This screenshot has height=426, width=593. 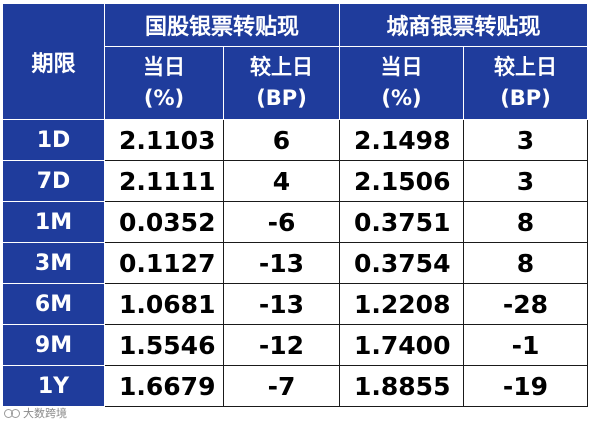 What do you see at coordinates (401, 140) in the screenshot?
I see `chengshang-today-cell: 2.1498` at bounding box center [401, 140].